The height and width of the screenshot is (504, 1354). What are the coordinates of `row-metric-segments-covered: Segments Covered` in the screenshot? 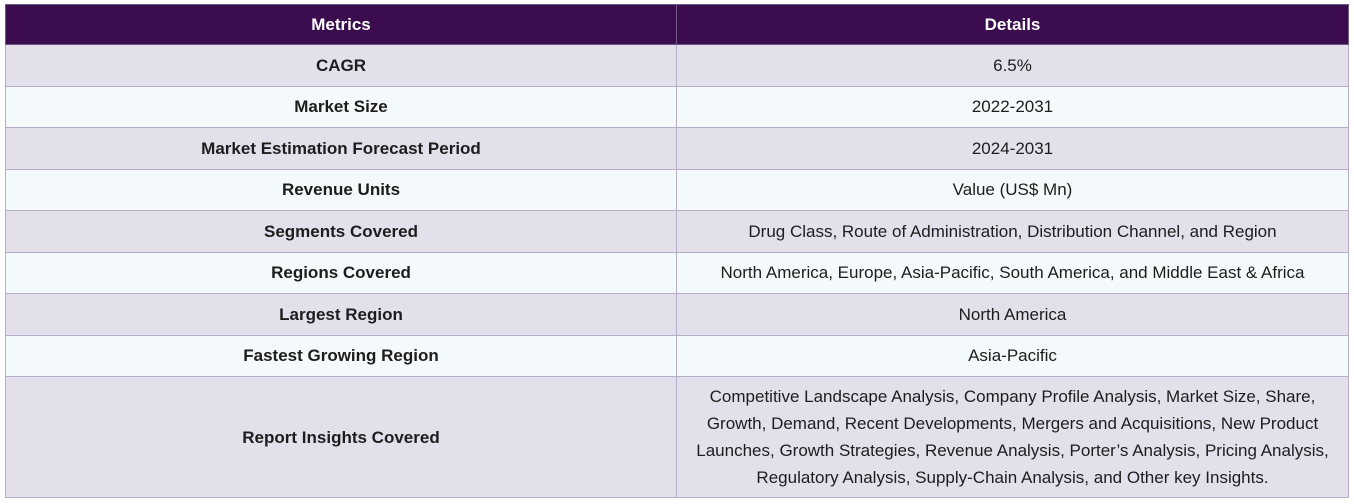 It's located at (341, 231).